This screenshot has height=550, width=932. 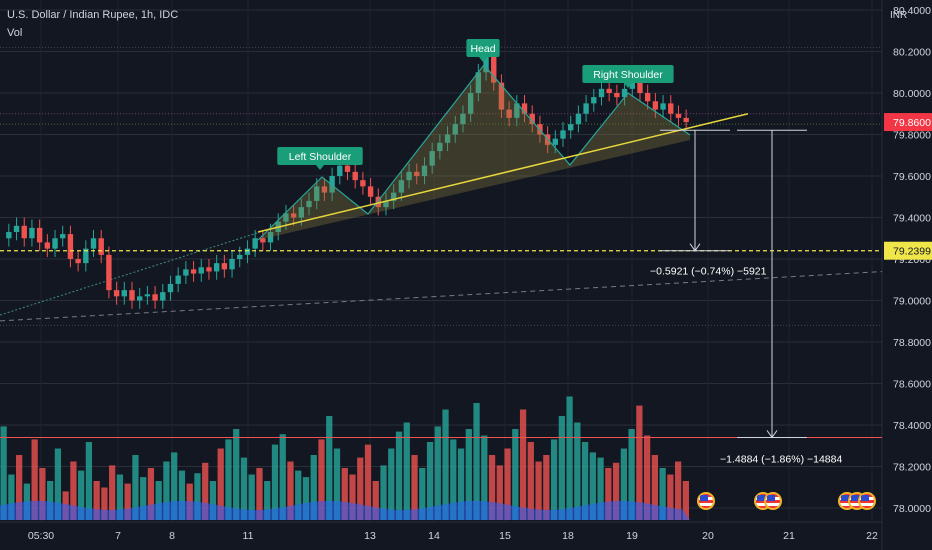 What do you see at coordinates (505, 536) in the screenshot?
I see `x-tick-label: 15` at bounding box center [505, 536].